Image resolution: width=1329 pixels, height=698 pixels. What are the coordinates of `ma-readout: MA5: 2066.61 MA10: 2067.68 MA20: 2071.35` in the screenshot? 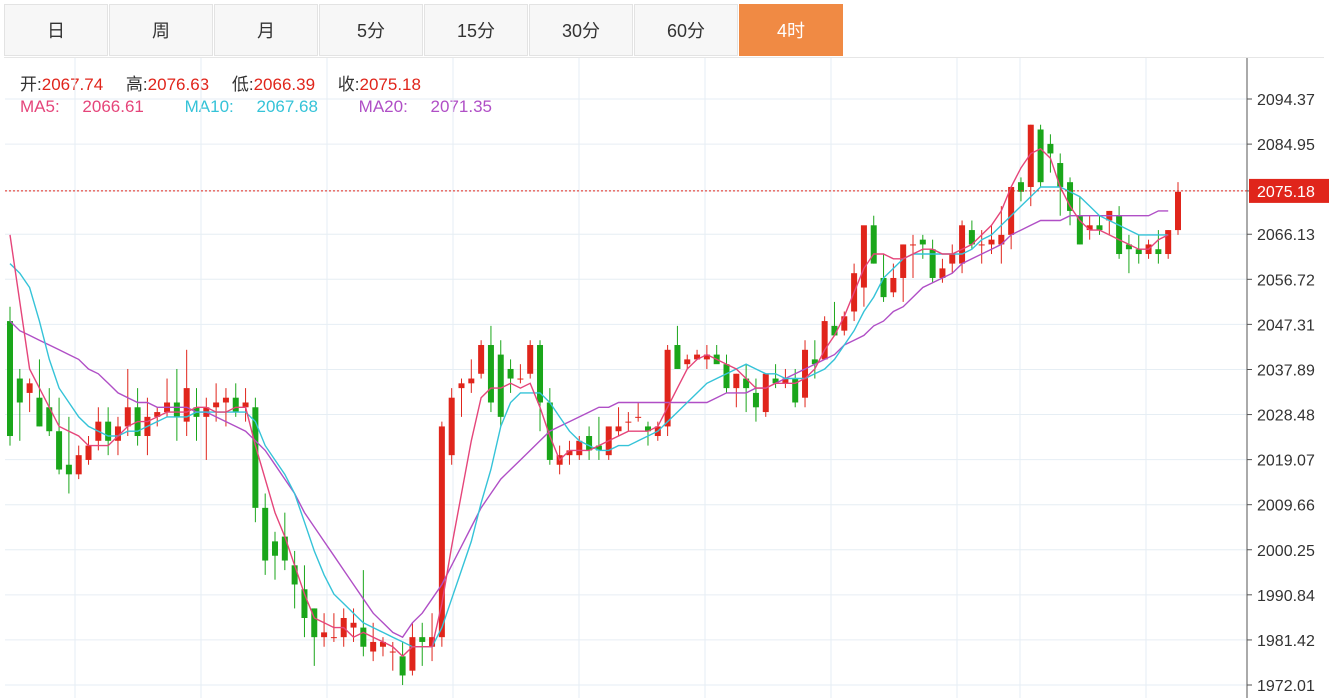 It's located at (274, 107).